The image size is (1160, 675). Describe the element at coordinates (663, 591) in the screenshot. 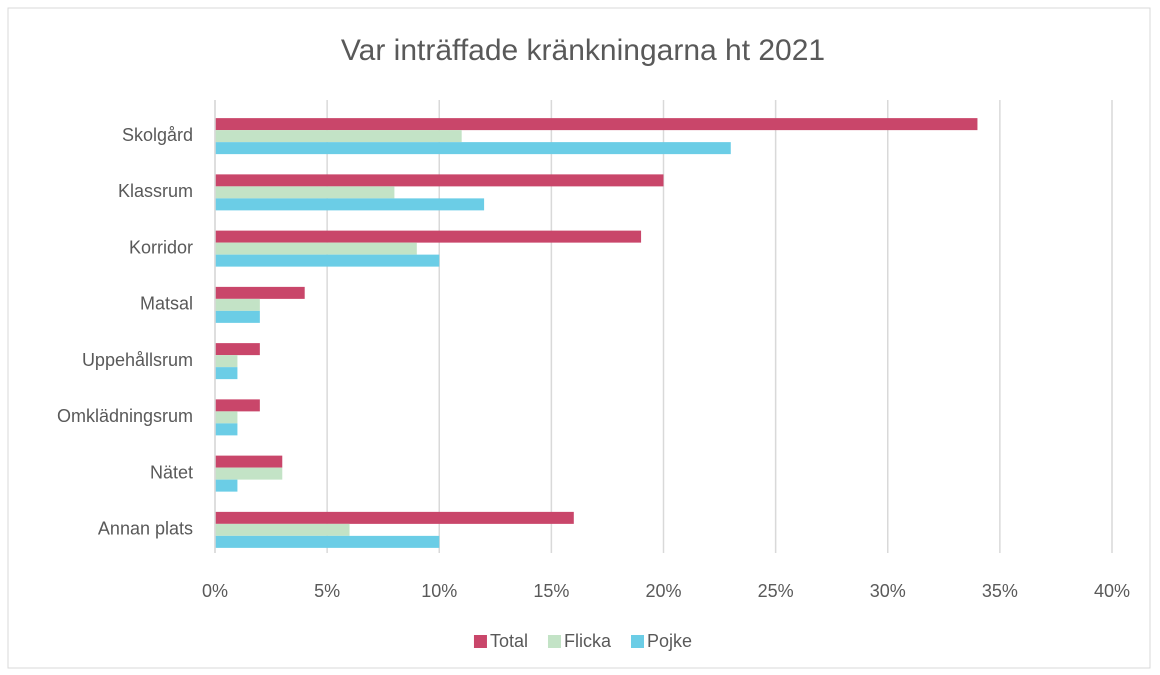

I see `x-tick-label: 20%` at that location.